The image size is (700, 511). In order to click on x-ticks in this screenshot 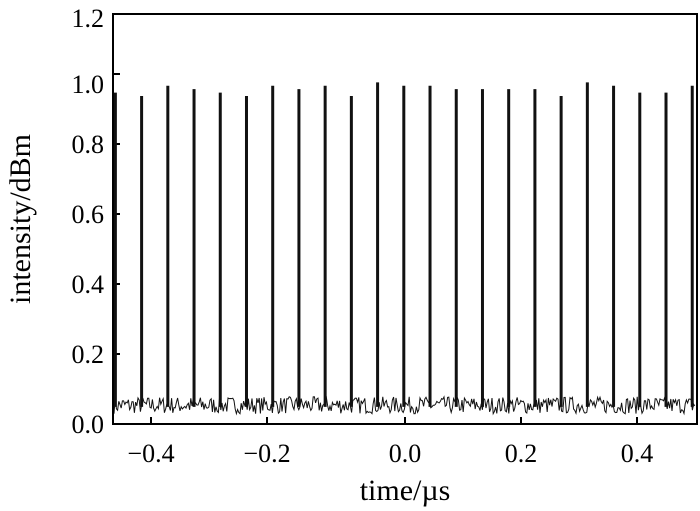, I will do `click(394, 420)`.